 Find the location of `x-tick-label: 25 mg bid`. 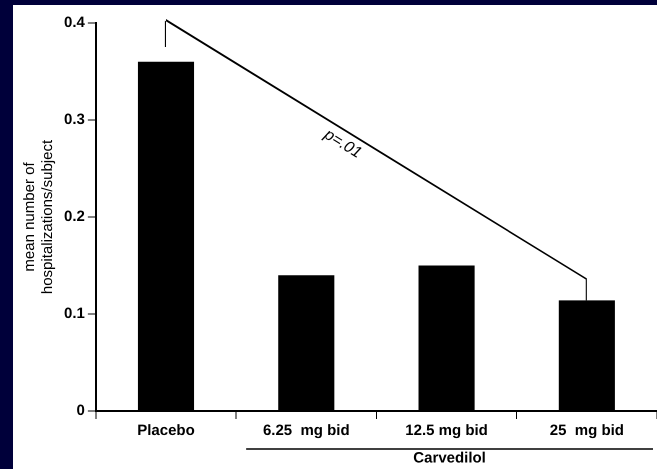

x-tick-label: 25 mg bid is located at coordinates (587, 431).